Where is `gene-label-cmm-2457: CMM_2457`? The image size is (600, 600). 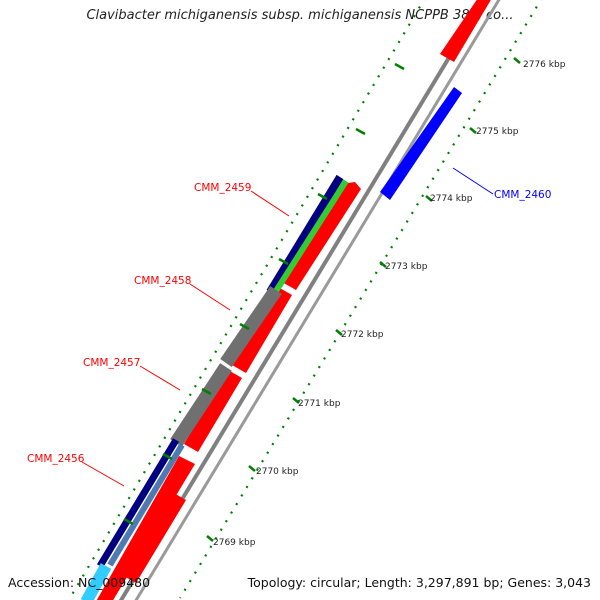
gene-label-cmm-2457: CMM_2457 is located at coordinates (111, 363).